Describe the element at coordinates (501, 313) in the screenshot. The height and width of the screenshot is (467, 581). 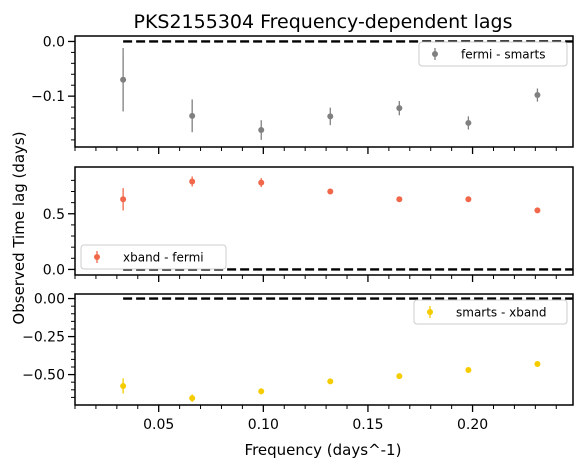
I see `legend-label: smarts - xband` at that location.